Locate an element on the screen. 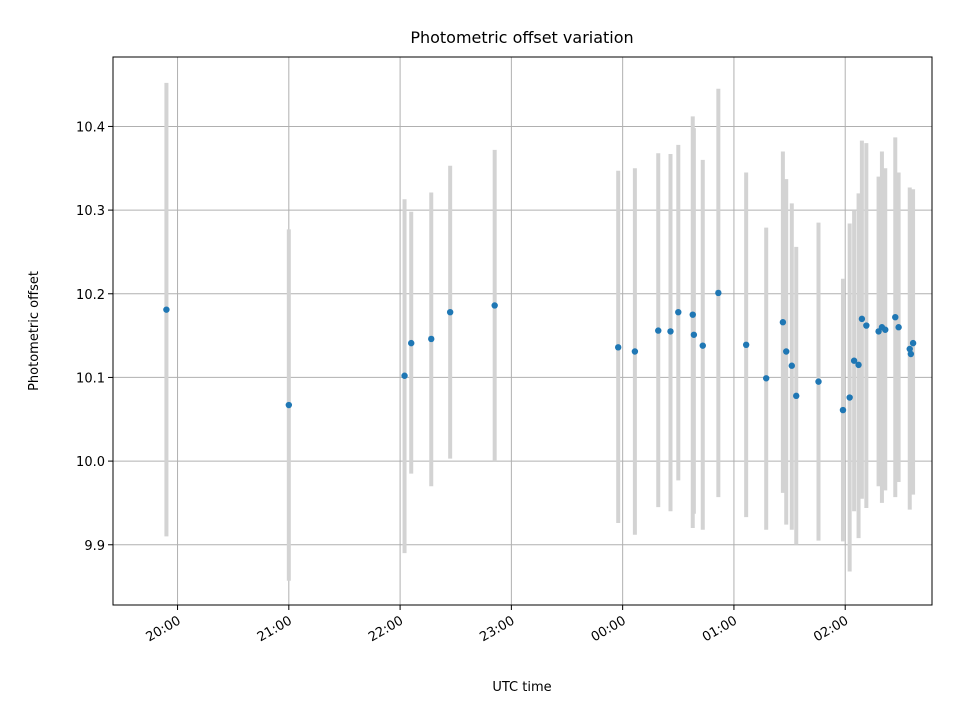 Image resolution: width=960 pixels, height=720 pixels. y-axis-label: Photometric offset is located at coordinates (34, 331).